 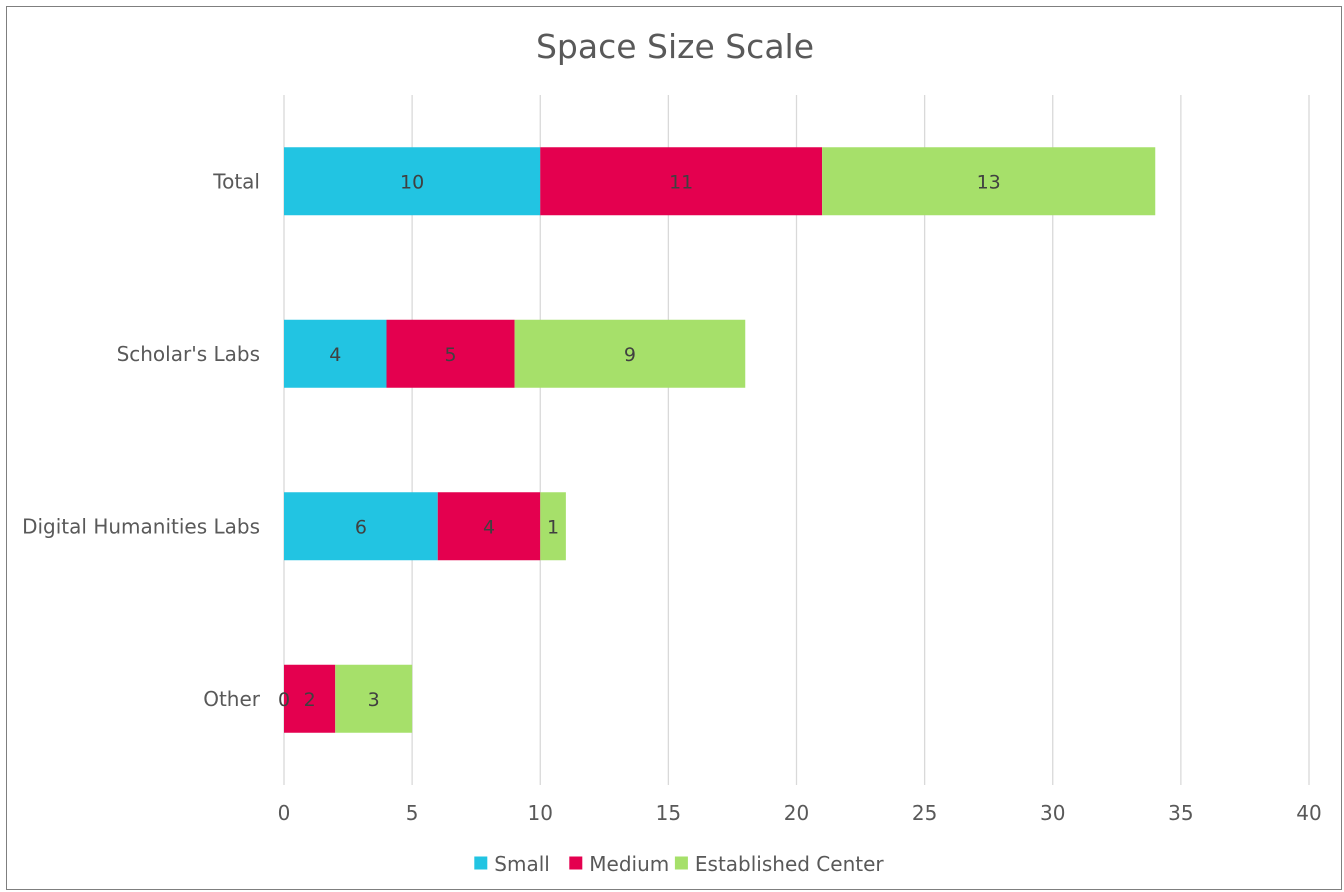 I want to click on category-label: Other, so click(x=232, y=699).